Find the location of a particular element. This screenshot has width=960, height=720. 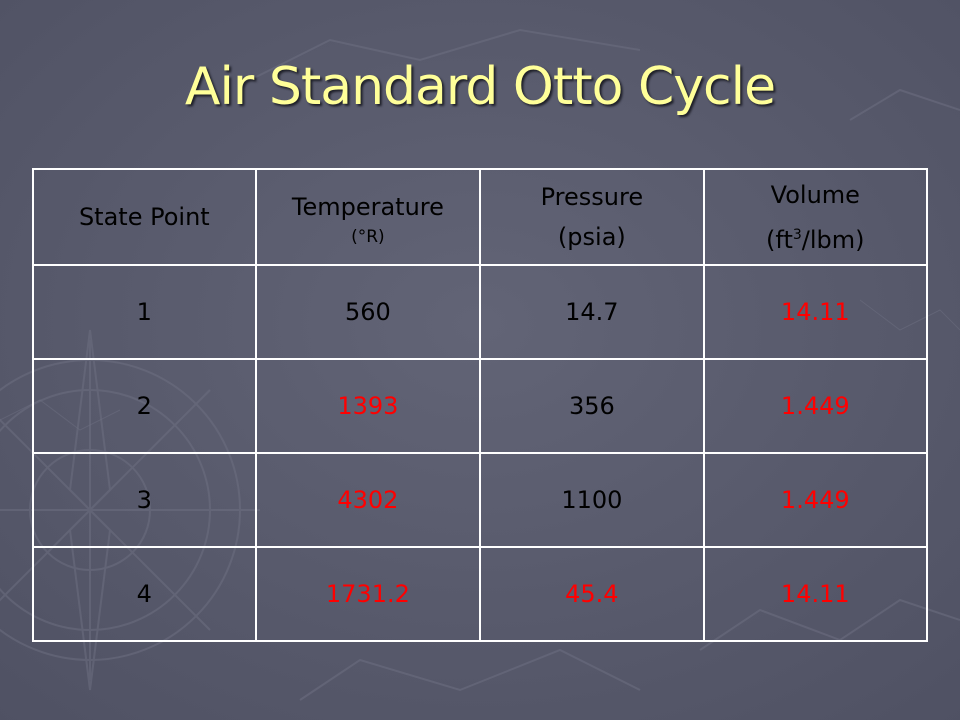

table-row: 2 1393 356 1.449 is located at coordinates (480, 406).